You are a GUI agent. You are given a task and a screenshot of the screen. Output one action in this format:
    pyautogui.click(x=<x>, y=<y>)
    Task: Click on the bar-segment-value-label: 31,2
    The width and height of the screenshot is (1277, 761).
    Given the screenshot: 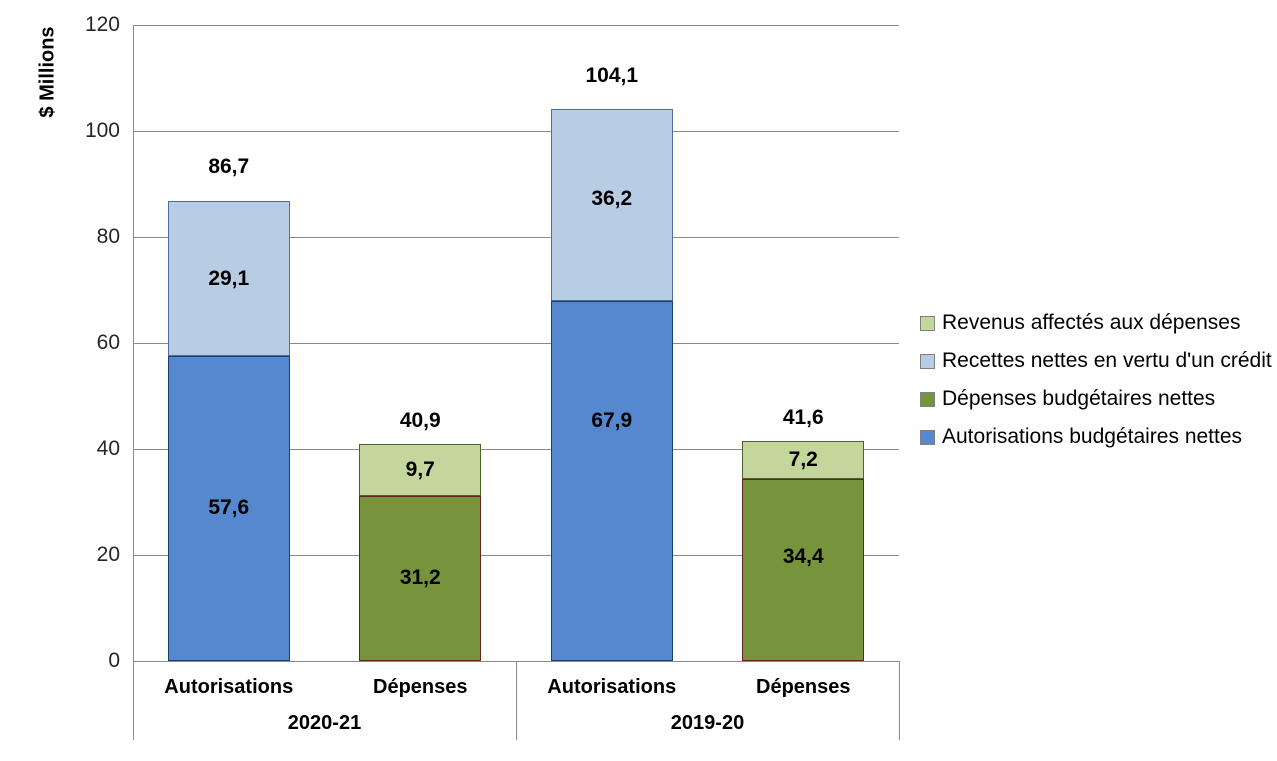 What is the action you would take?
    pyautogui.click(x=420, y=578)
    